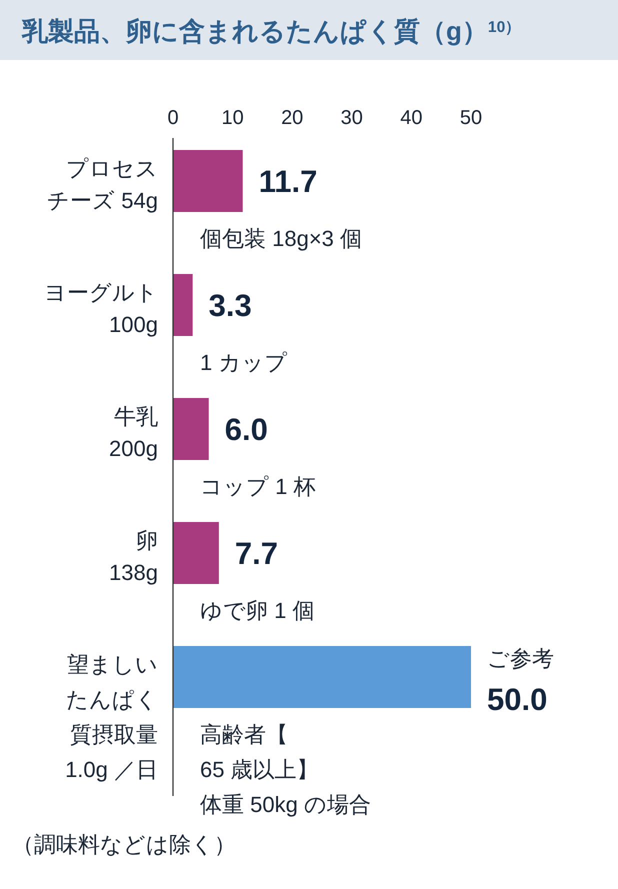 The width and height of the screenshot is (618, 889). Describe the element at coordinates (288, 182) in the screenshot. I see `data-label: 11.7` at that location.